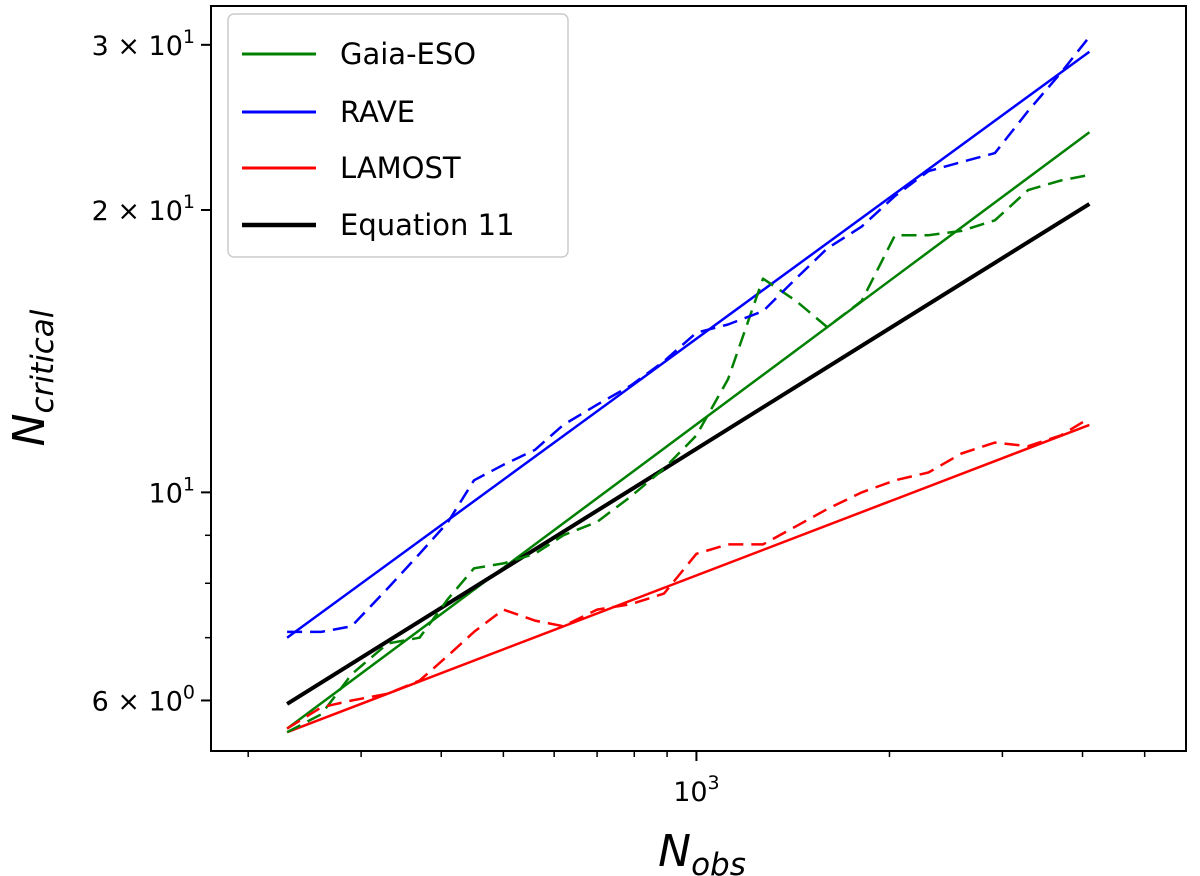  Describe the element at coordinates (427, 225) in the screenshot. I see `legend-label-equation-11: Equation 11` at that location.